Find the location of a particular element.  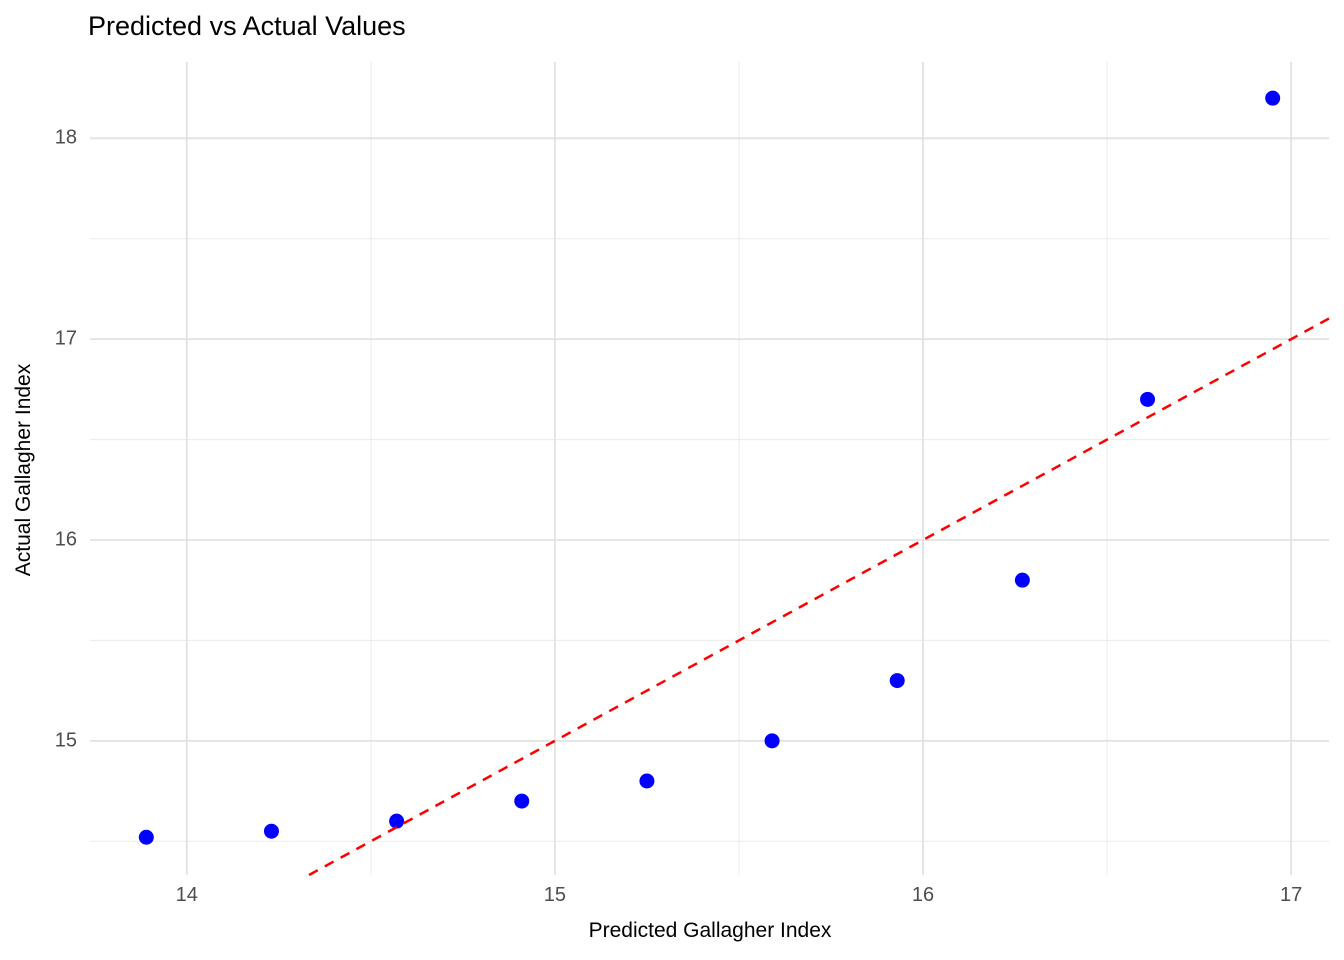

y-axis-tick-label: 16 is located at coordinates (65, 539).